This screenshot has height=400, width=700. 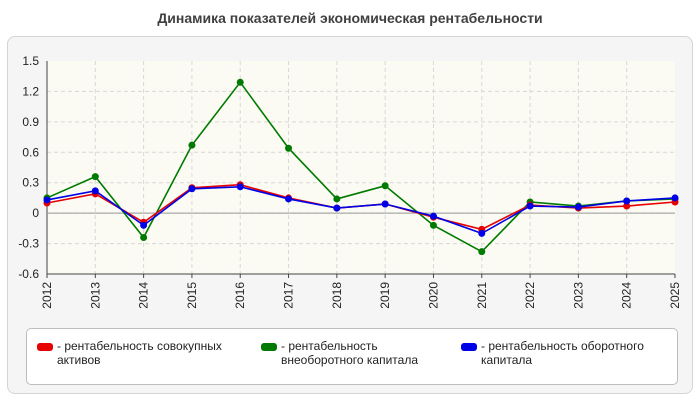 What do you see at coordinates (30, 183) in the screenshot?
I see `y-tick-label: 0.3` at bounding box center [30, 183].